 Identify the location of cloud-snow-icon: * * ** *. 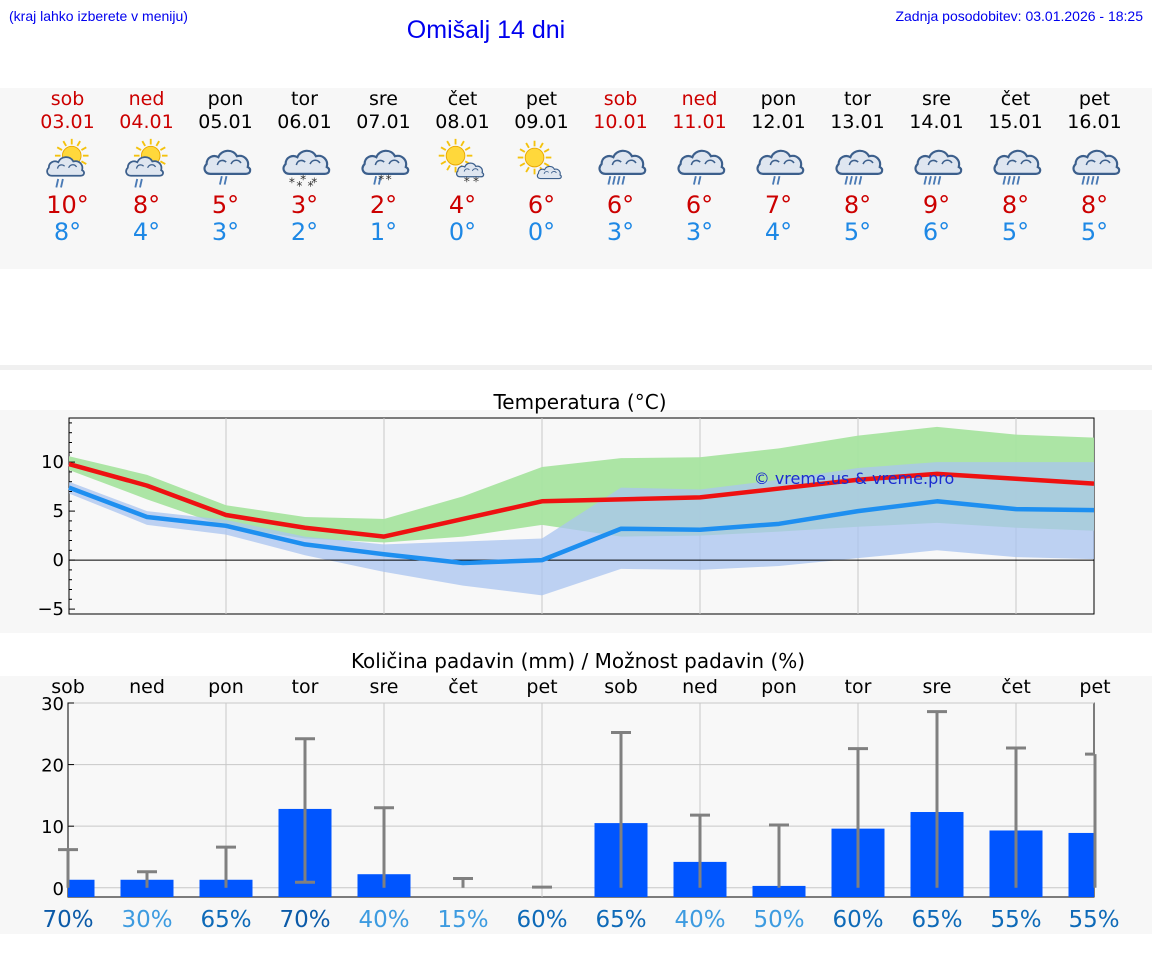
(305, 171).